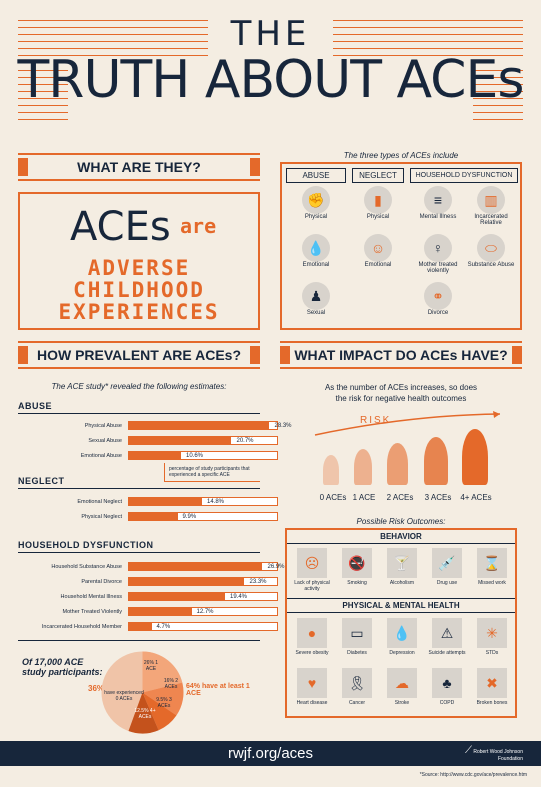 This screenshot has width=541, height=787. Describe the element at coordinates (447, 567) in the screenshot. I see `outcome-drug-use: 💉 Drug use` at that location.